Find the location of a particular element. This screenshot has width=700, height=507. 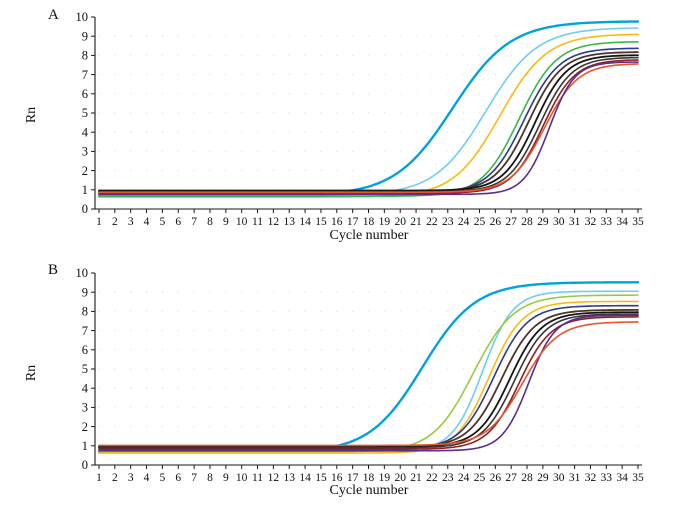

panel-a-x-axis-label: Cycle number is located at coordinates (369, 235).